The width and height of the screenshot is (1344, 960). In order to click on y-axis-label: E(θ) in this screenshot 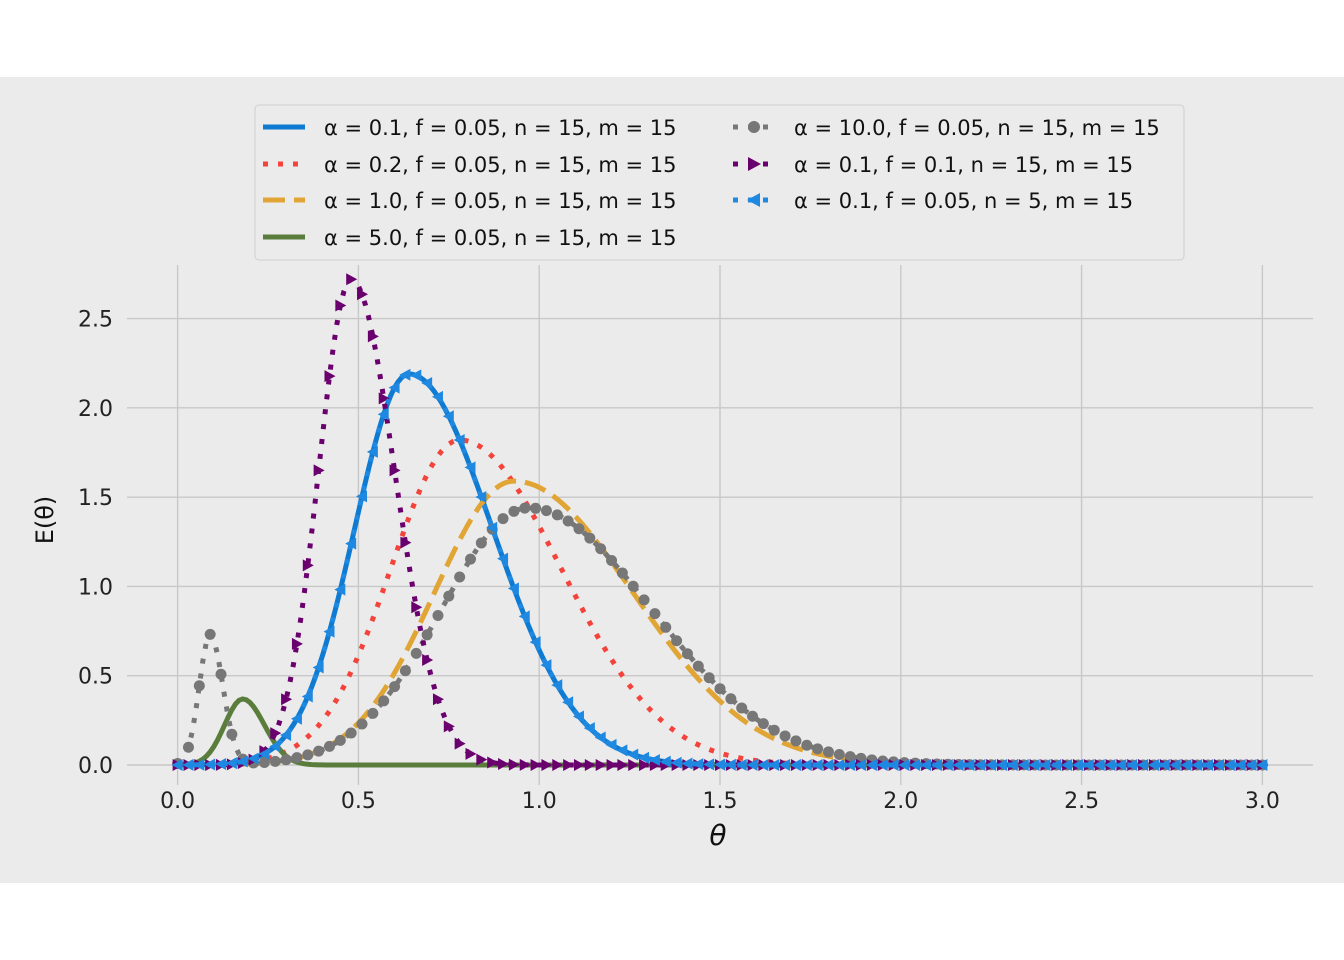, I will do `click(45, 520)`.